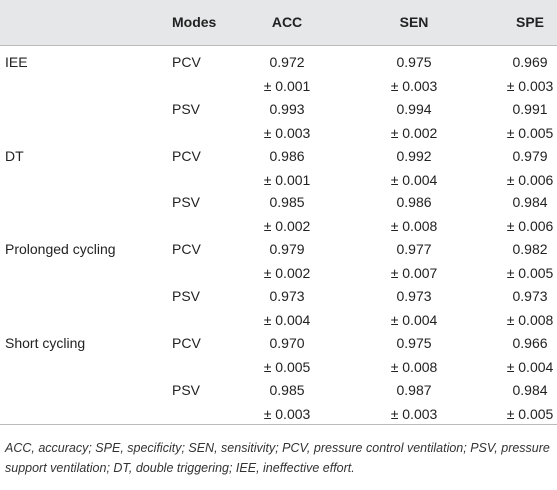  Describe the element at coordinates (414, 22) in the screenshot. I see `column-header: SEN` at that location.